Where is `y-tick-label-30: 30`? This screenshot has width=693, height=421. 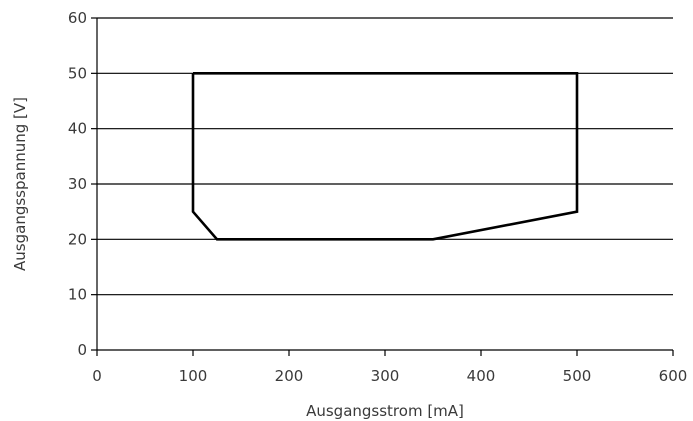 y-tick-label-30: 30 is located at coordinates (77, 184).